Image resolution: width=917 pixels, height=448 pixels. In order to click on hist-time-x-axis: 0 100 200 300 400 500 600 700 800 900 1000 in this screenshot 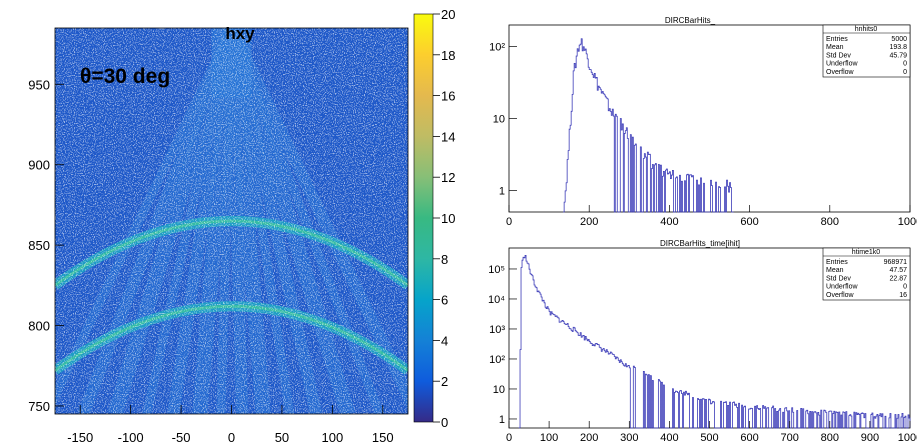, I will do `click(711, 432)`.